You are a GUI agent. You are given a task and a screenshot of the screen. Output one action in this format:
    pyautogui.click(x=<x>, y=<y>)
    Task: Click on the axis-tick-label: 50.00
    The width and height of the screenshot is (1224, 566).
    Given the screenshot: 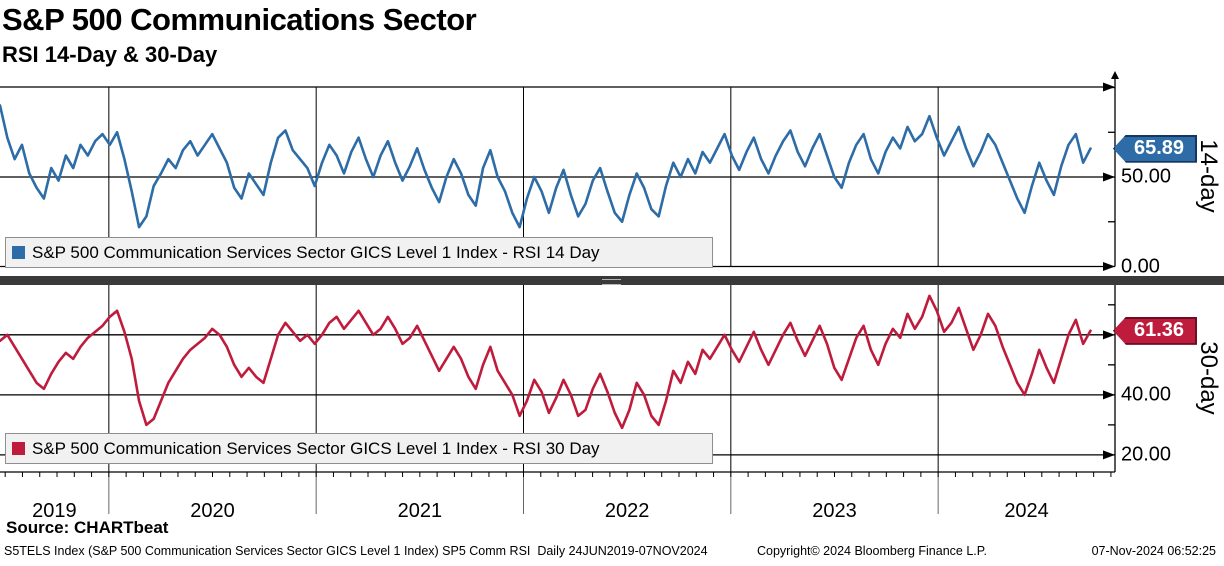 What is the action you would take?
    pyautogui.click(x=1146, y=176)
    